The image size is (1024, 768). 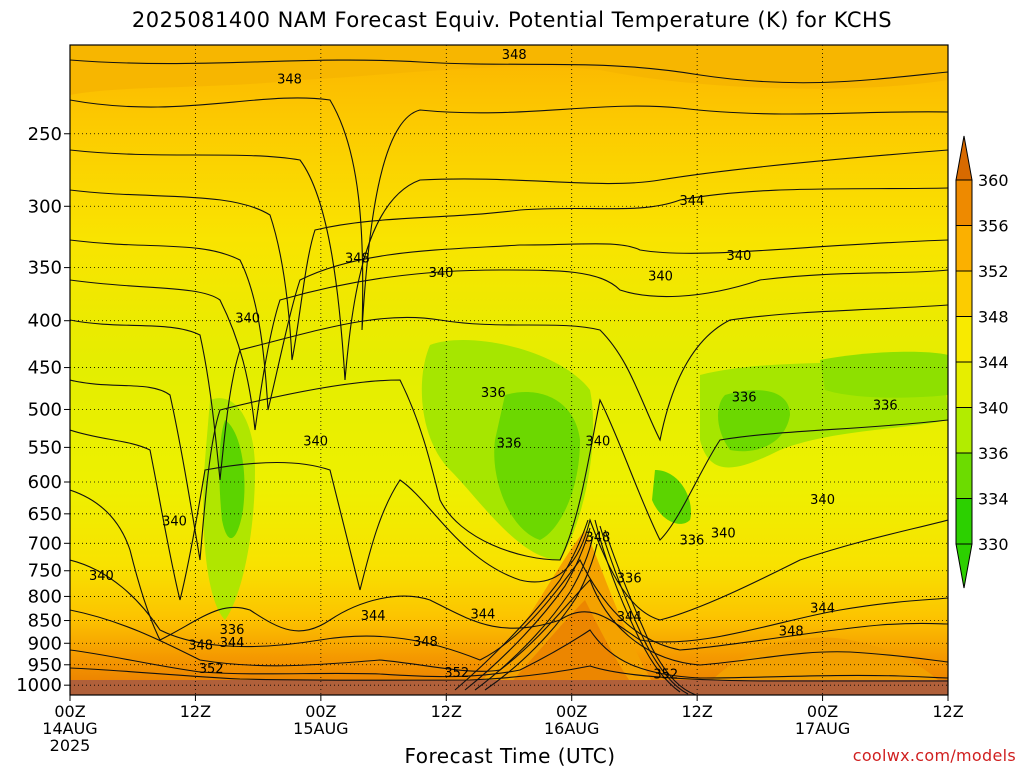 I want to click on colorbar-tick-label: 336, so click(x=993, y=453).